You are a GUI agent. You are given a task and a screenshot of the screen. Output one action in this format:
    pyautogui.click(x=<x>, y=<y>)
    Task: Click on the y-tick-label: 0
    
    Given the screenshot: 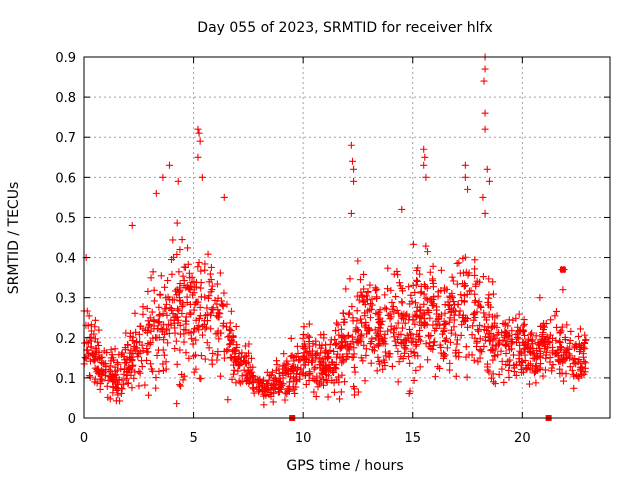 What is the action you would take?
    pyautogui.click(x=72, y=419)
    